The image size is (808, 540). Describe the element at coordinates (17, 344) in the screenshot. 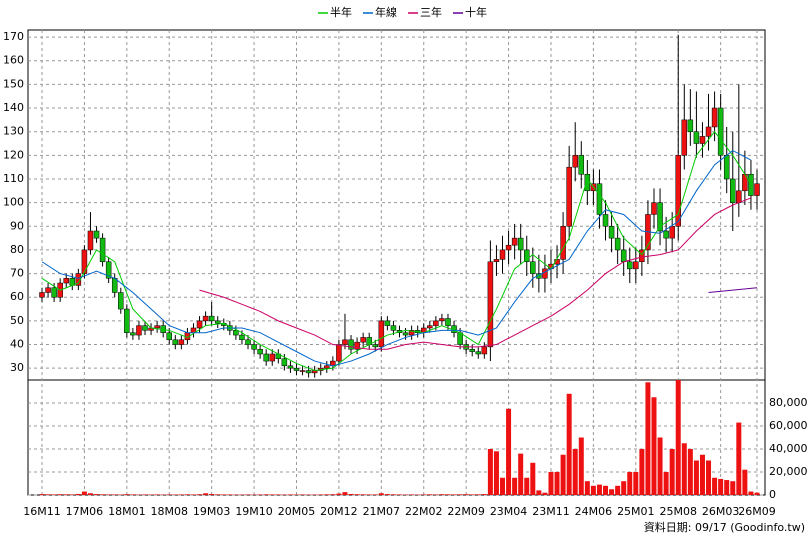

I see `y-tick-label: 40` at that location.